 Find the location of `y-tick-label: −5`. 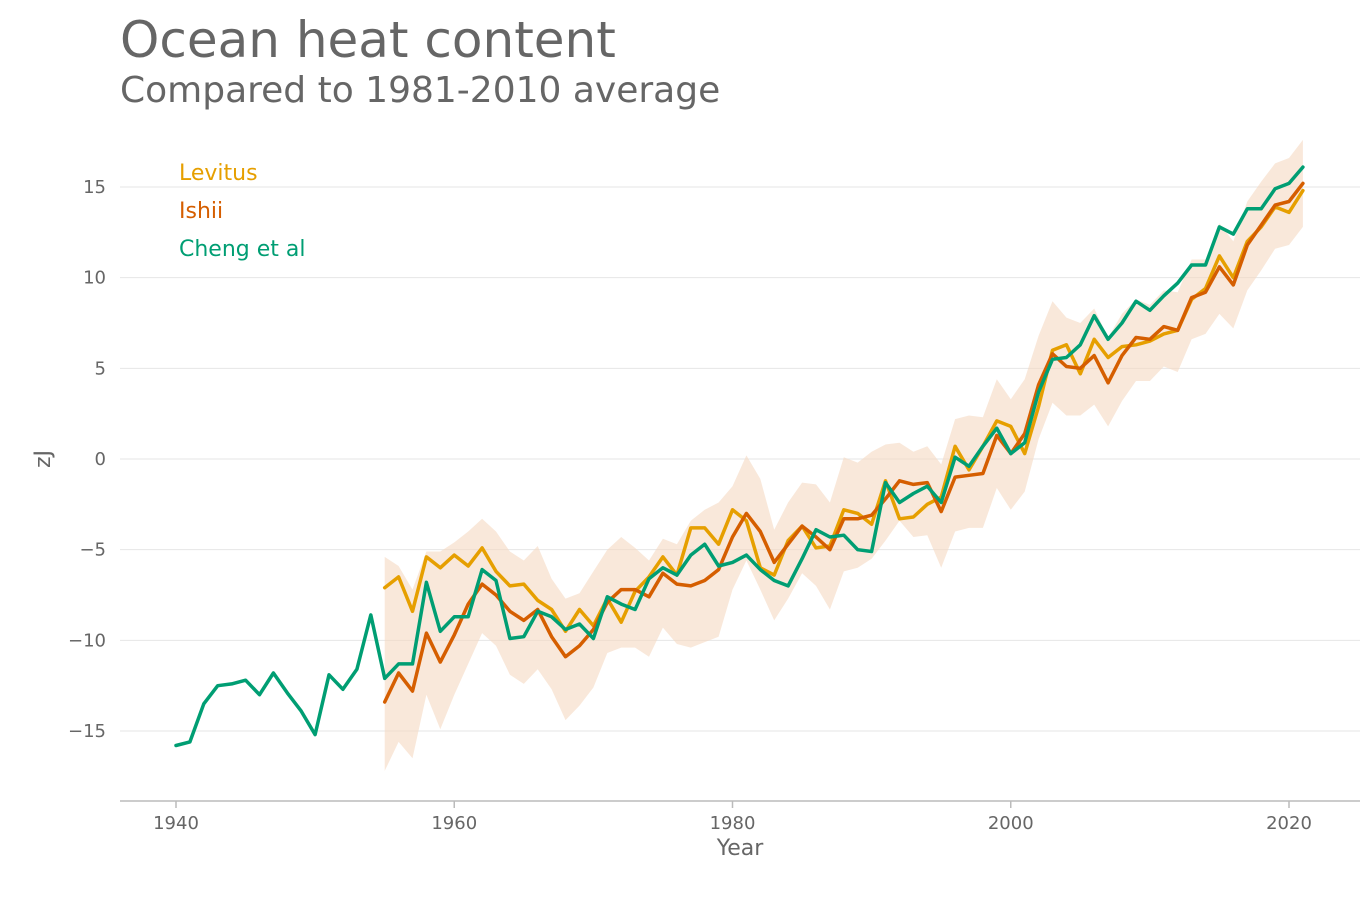

y-tick-label: −5 is located at coordinates (92, 550).